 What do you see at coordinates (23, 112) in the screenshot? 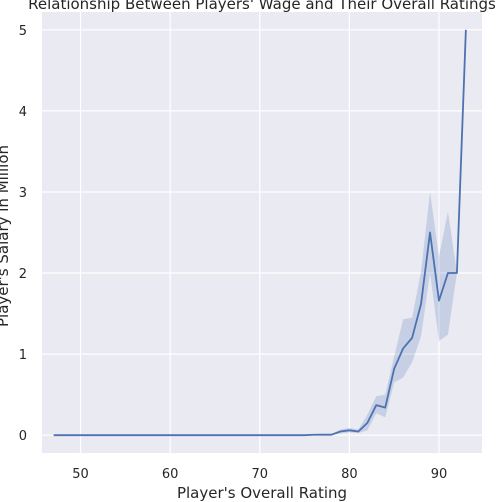
I see `y-tick-label: 4` at bounding box center [23, 112].